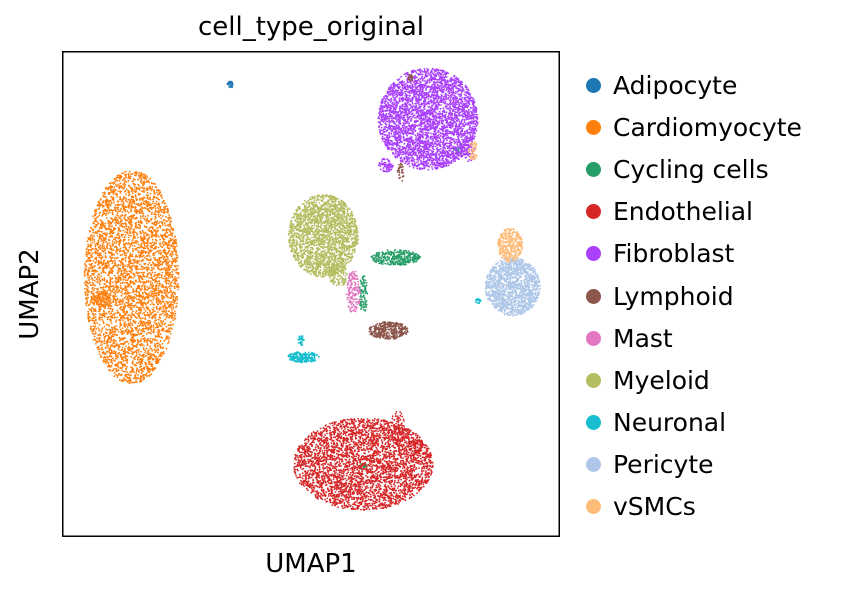  I want to click on series-adipocyte, so click(230, 84).